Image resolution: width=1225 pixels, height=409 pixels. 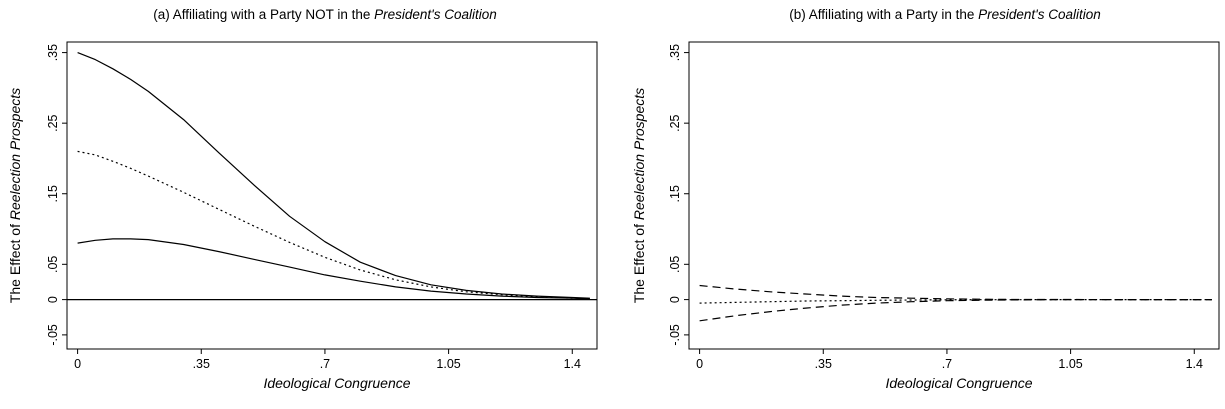 What do you see at coordinates (883, 14) in the screenshot?
I see `chart-title-text: (b) Affiliating with a Party in the` at bounding box center [883, 14].